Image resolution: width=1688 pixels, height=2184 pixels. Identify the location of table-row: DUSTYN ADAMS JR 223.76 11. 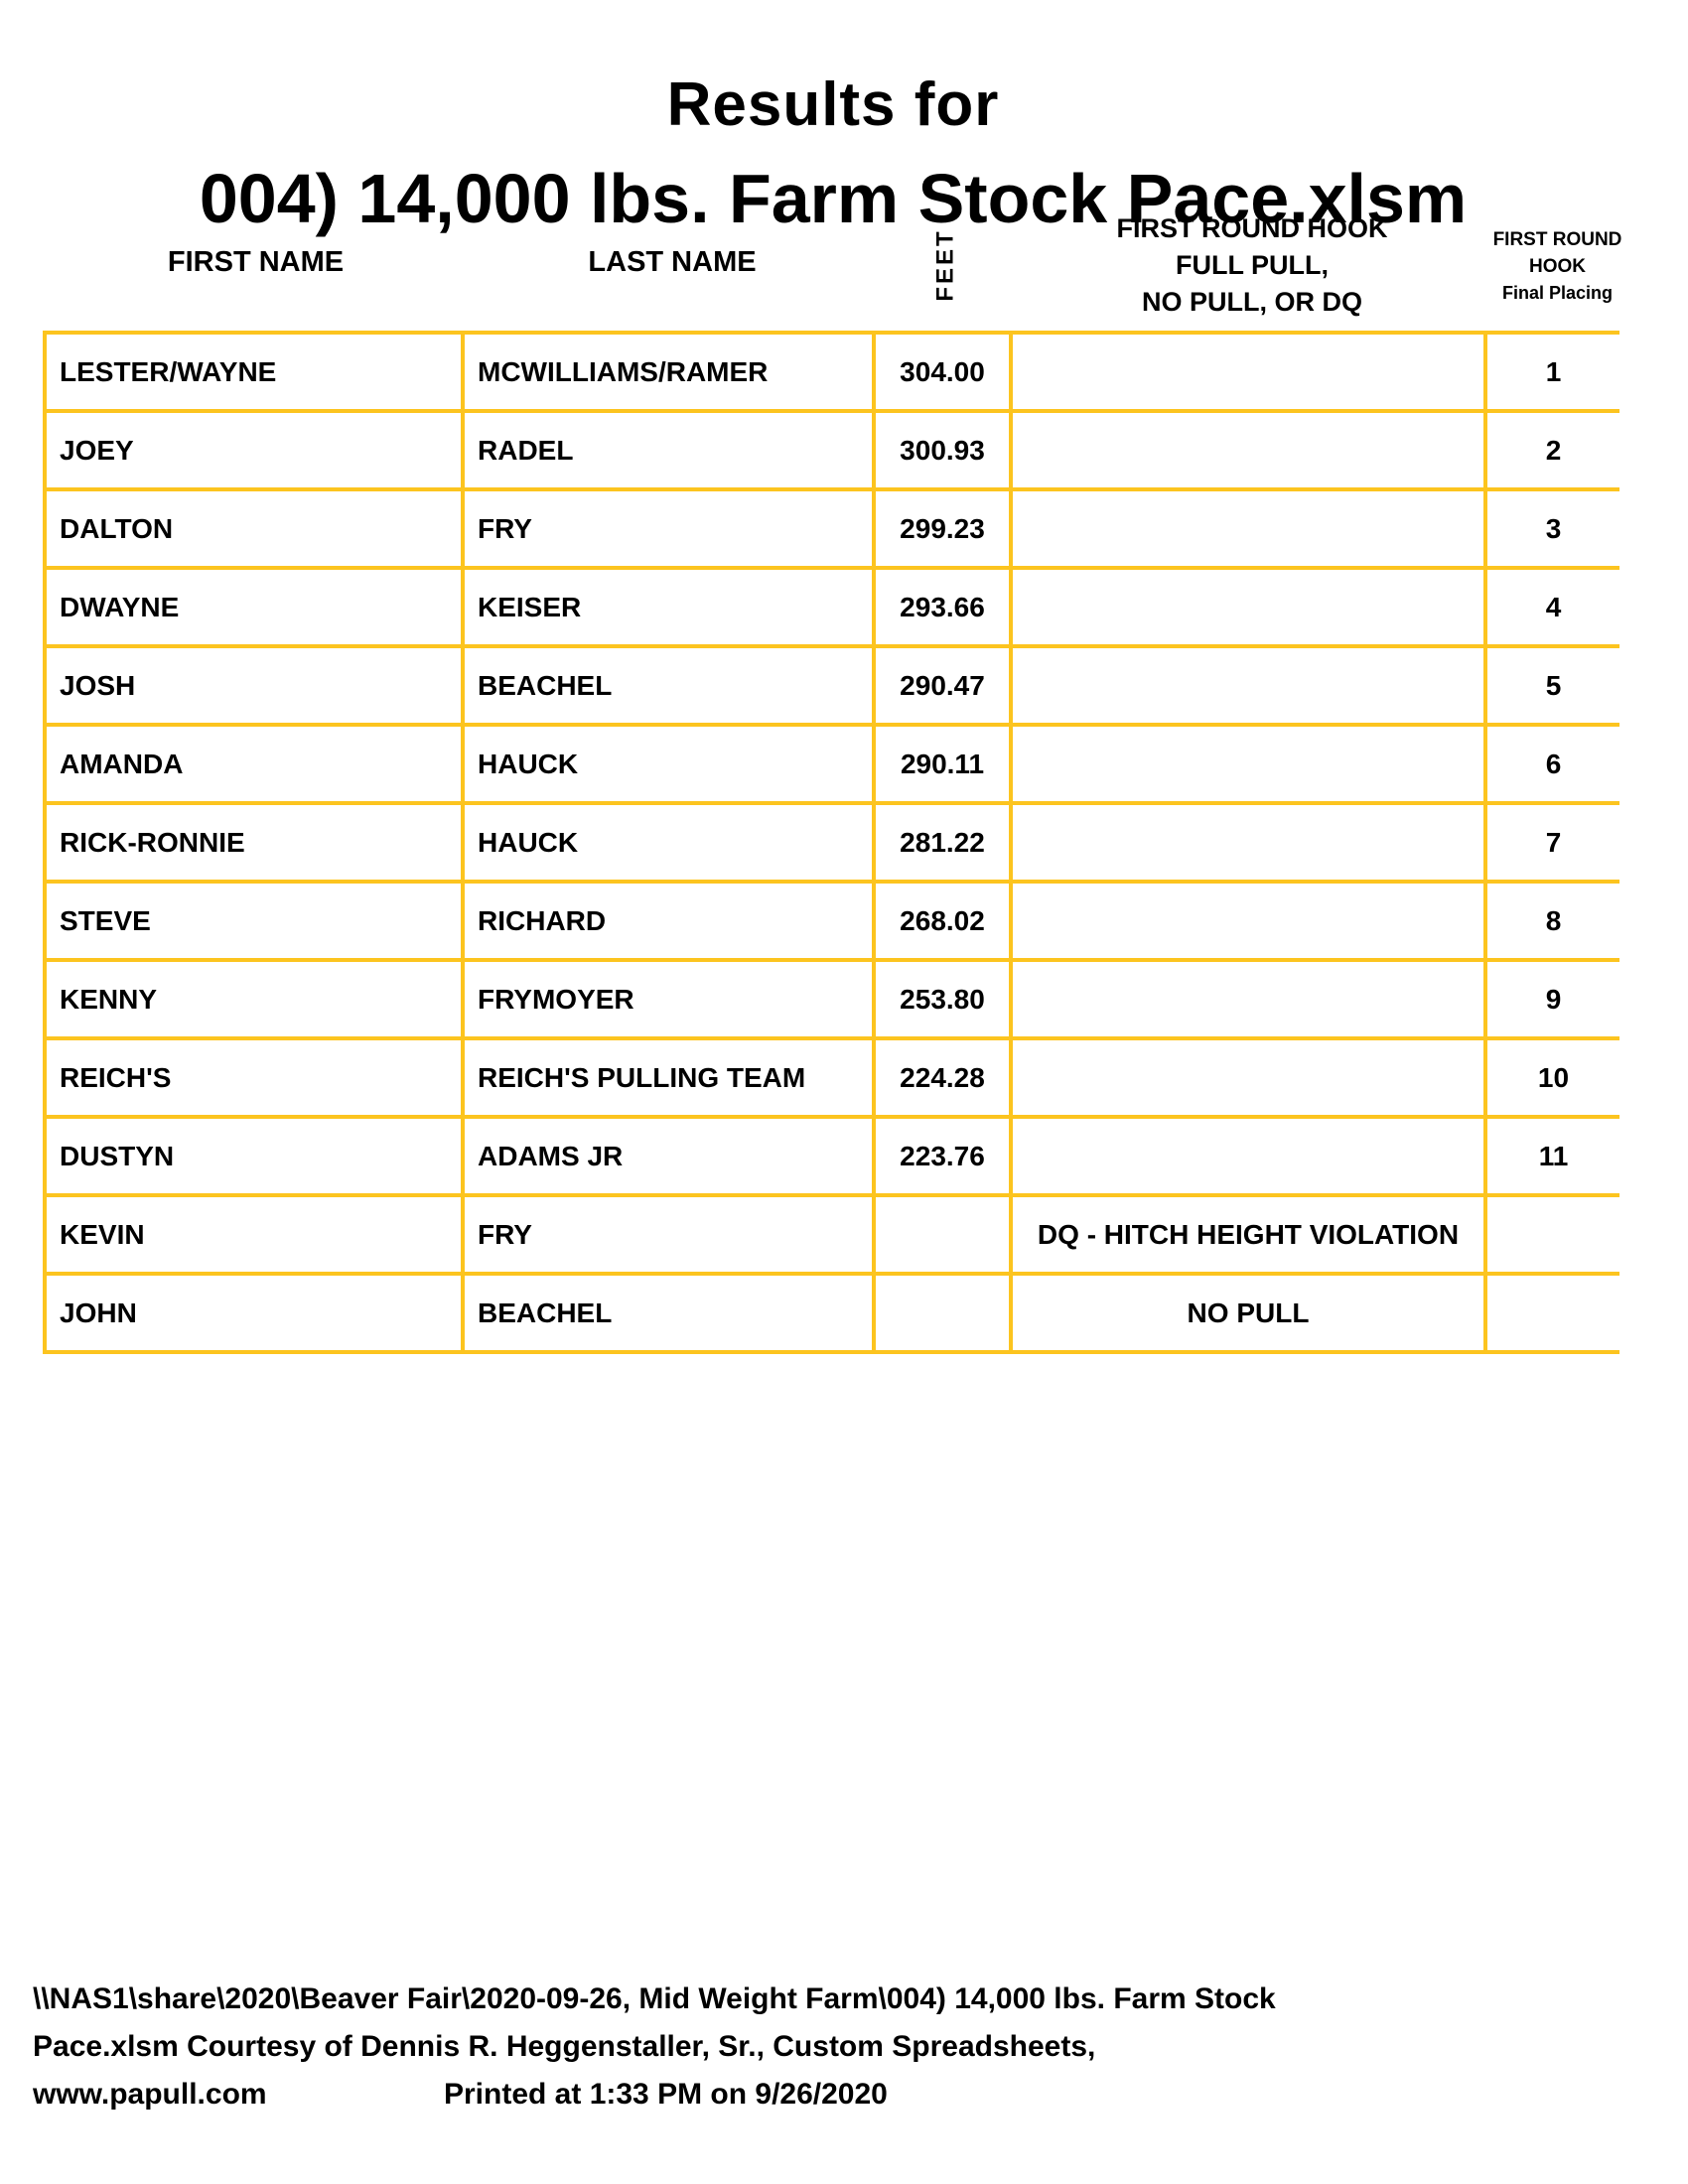
(833, 1158).